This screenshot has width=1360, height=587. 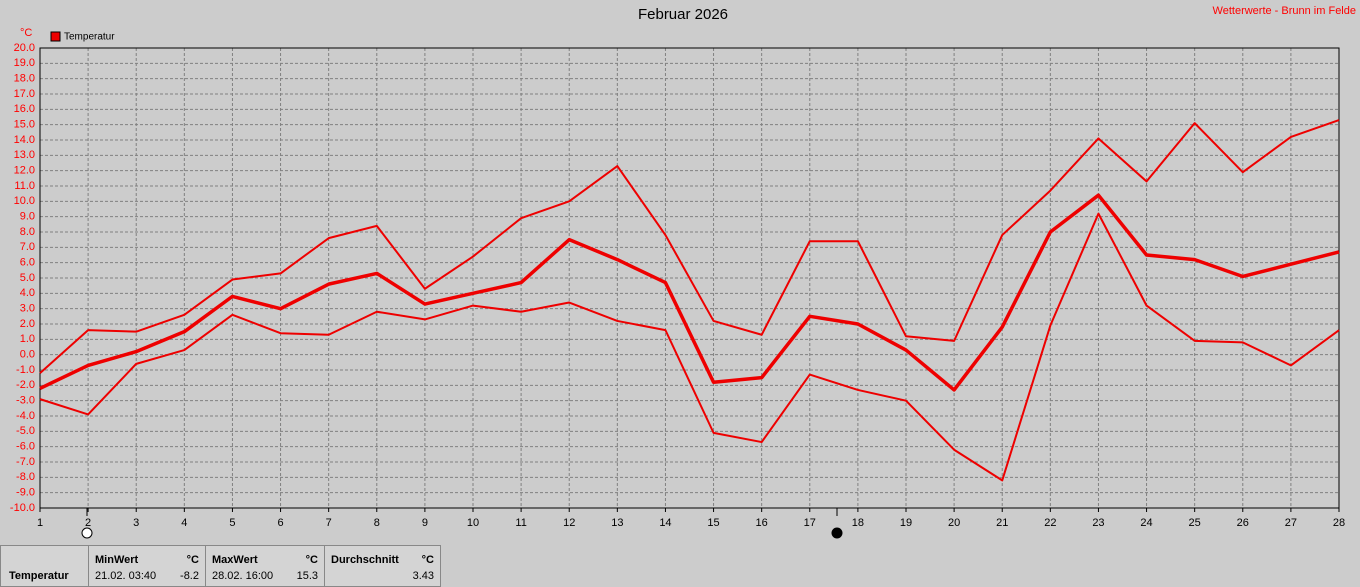 What do you see at coordinates (27, 309) in the screenshot?
I see `y-tick-label: 3.0` at bounding box center [27, 309].